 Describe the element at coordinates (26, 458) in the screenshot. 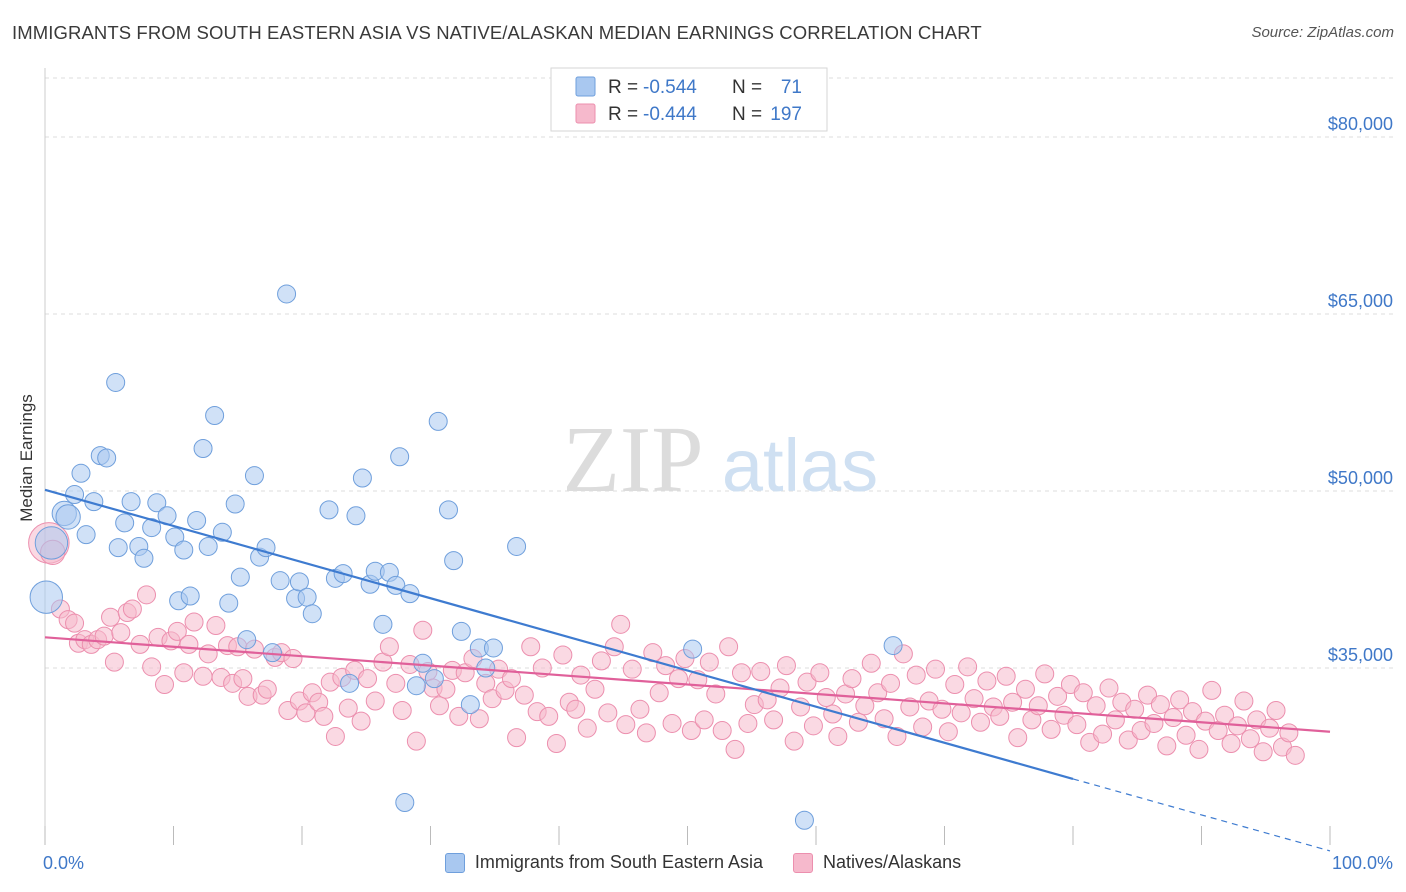

I see `y-axis-label: Median Earnings` at that location.